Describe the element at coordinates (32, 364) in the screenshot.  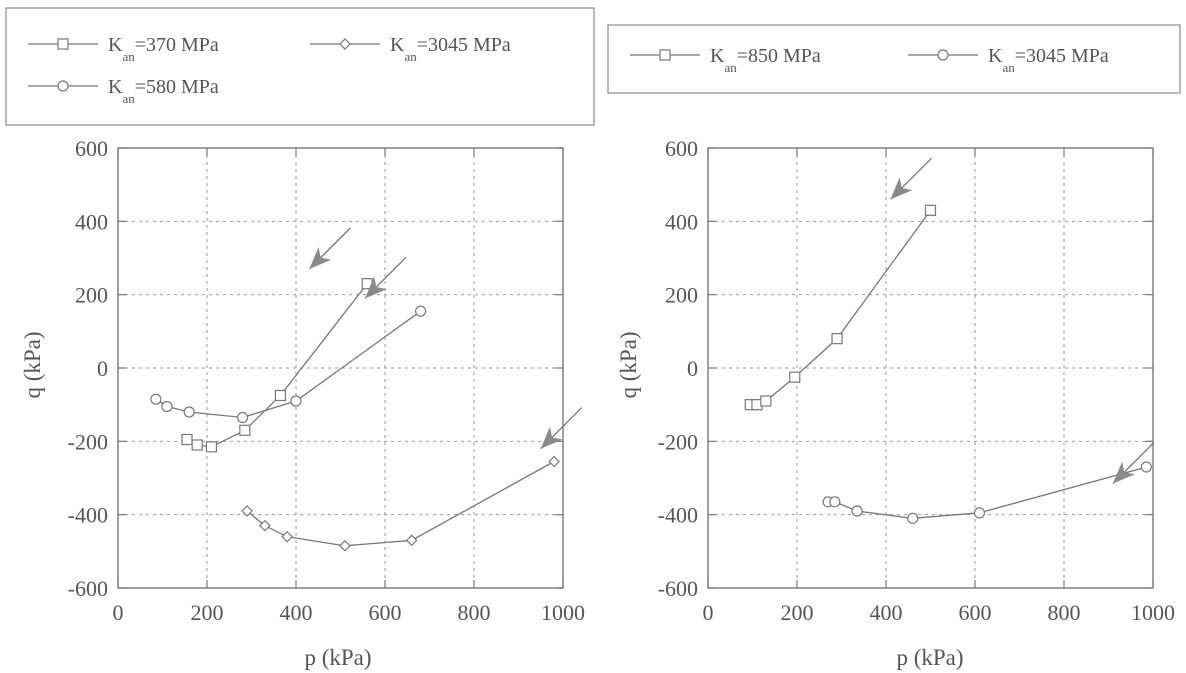
I see `y-axis-label: q (kPa)` at that location.